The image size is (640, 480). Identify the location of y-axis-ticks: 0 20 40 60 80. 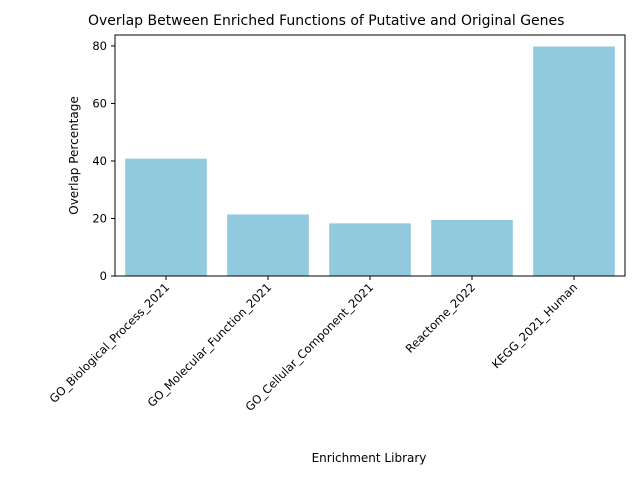
(103, 161).